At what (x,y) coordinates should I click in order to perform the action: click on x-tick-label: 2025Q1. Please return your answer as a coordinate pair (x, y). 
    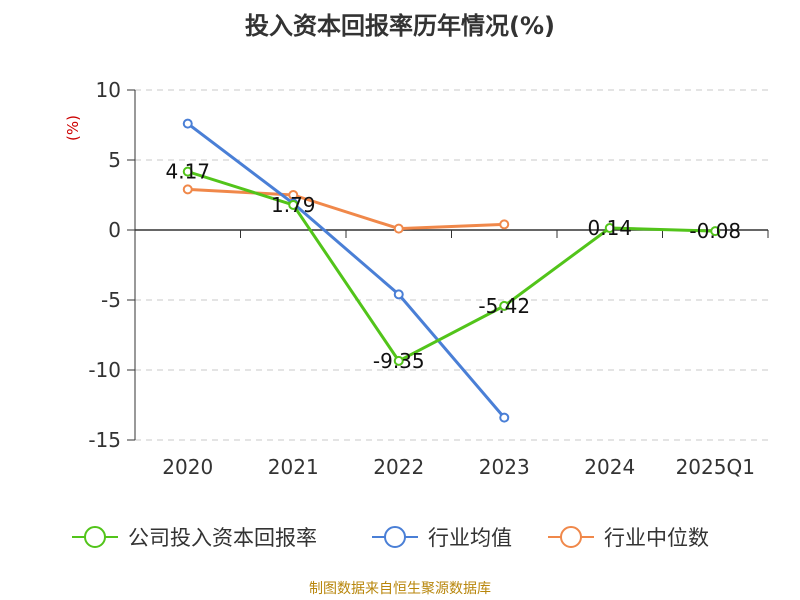
    Looking at the image, I should click on (715, 467).